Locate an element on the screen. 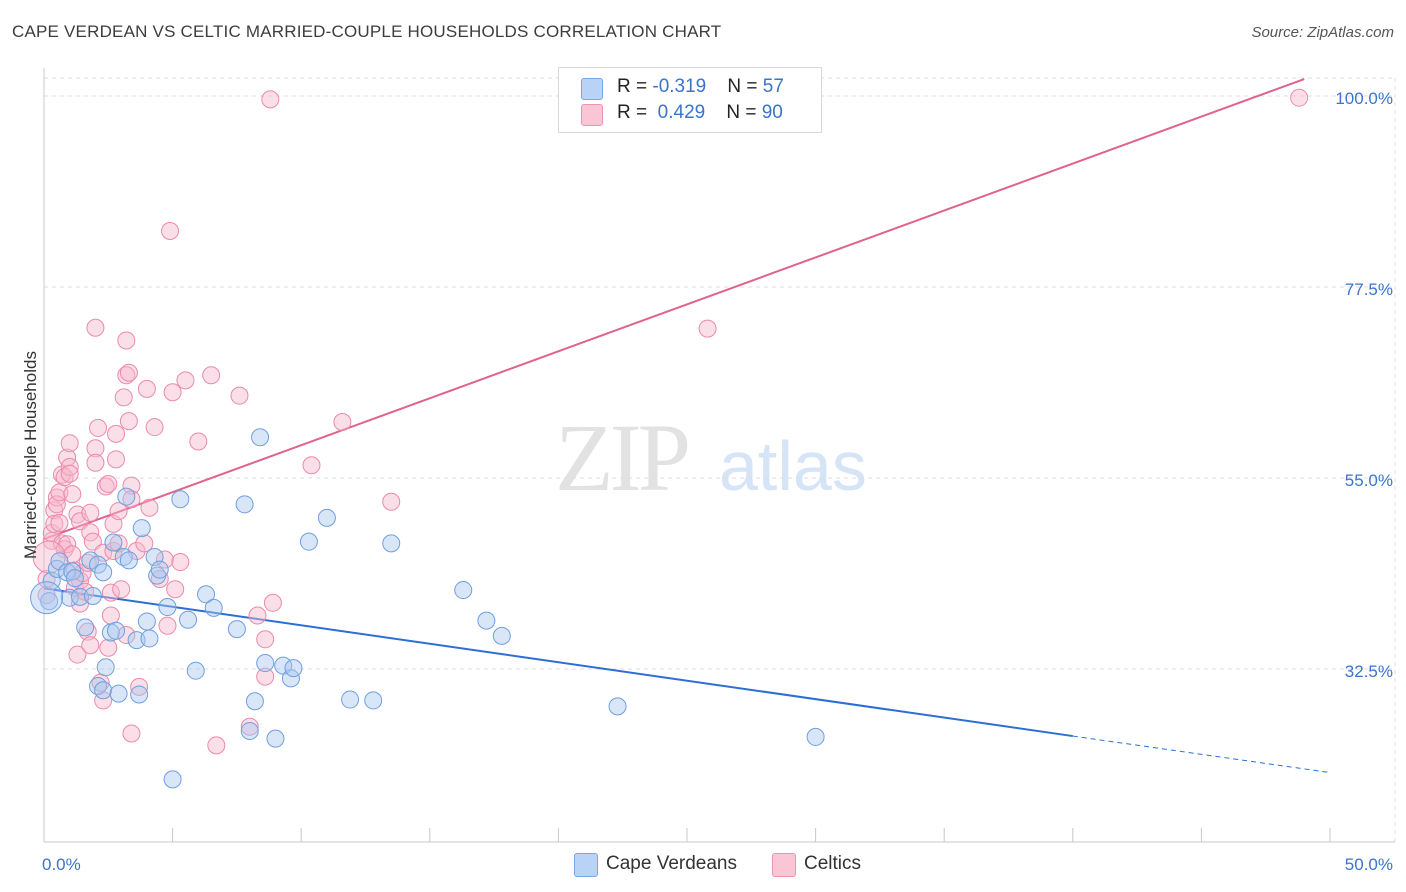  n-label: N = is located at coordinates (745, 86).